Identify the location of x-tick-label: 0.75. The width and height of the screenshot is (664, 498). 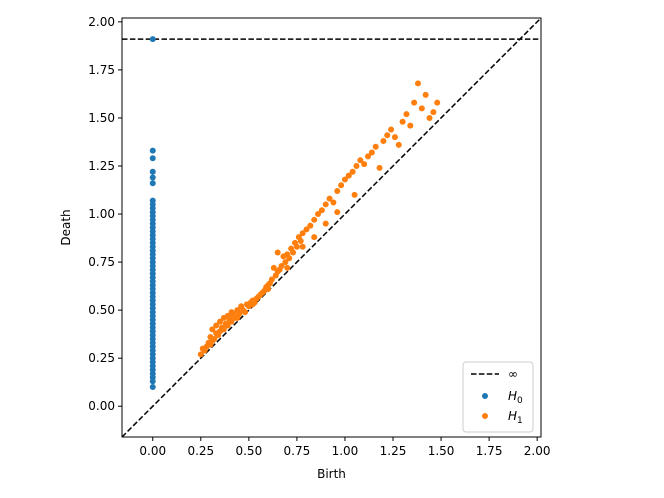
(297, 451).